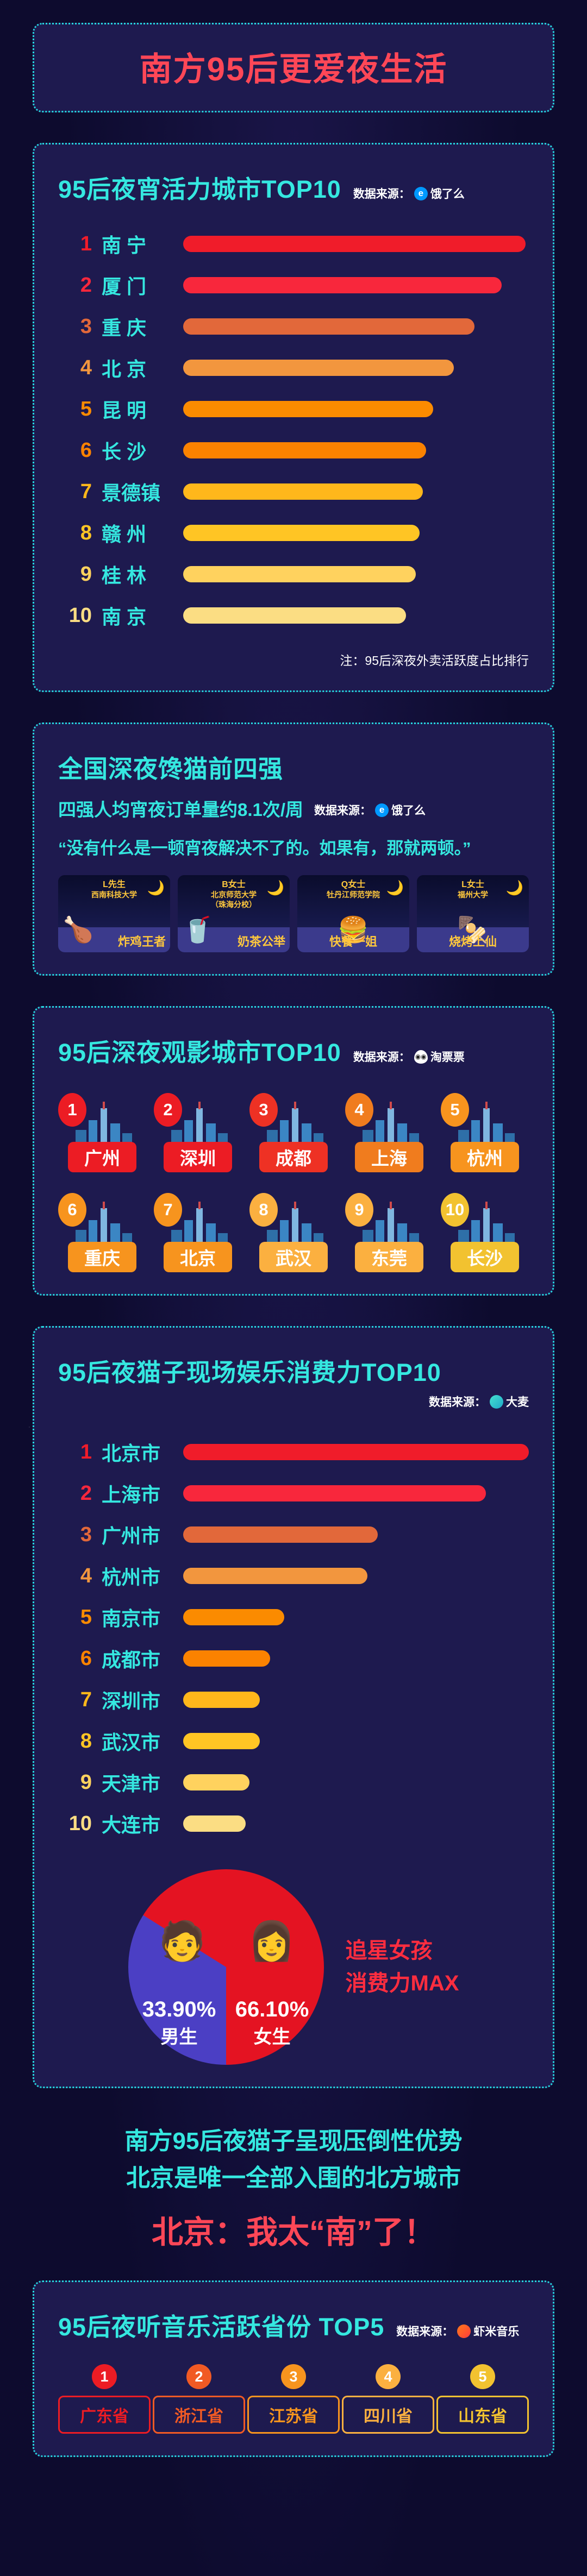  What do you see at coordinates (293, 67) in the screenshot?
I see `header-panel: 南方95后更爱夜生活` at bounding box center [293, 67].